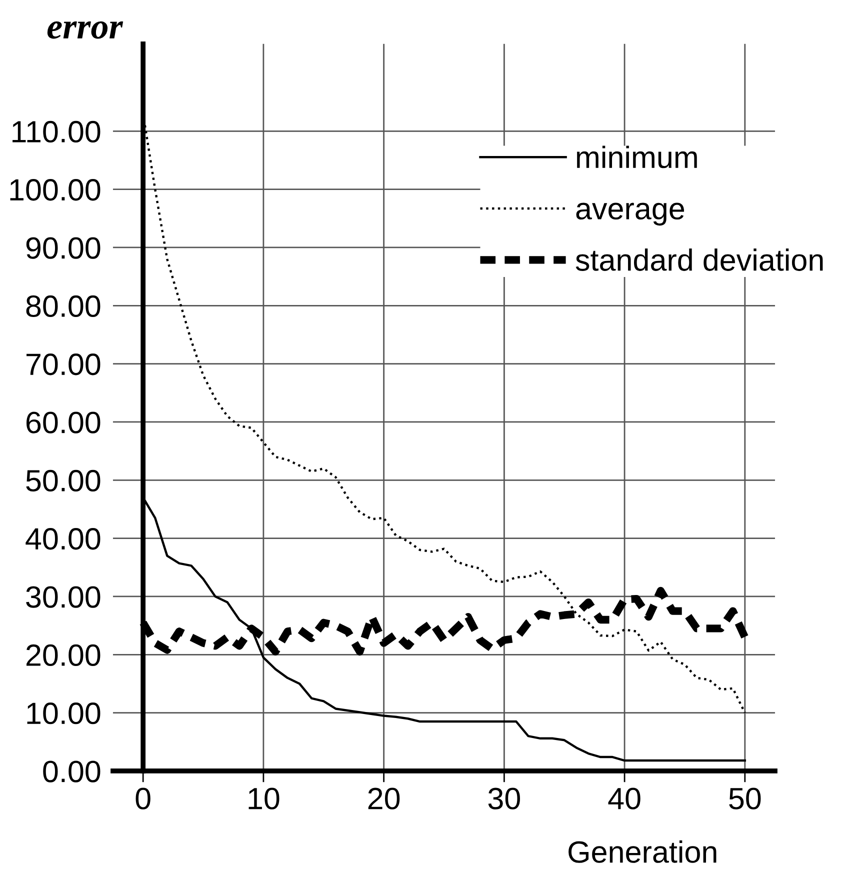 The image size is (847, 887). What do you see at coordinates (55, 190) in the screenshot?
I see `y-tick-label: 100.00` at bounding box center [55, 190].